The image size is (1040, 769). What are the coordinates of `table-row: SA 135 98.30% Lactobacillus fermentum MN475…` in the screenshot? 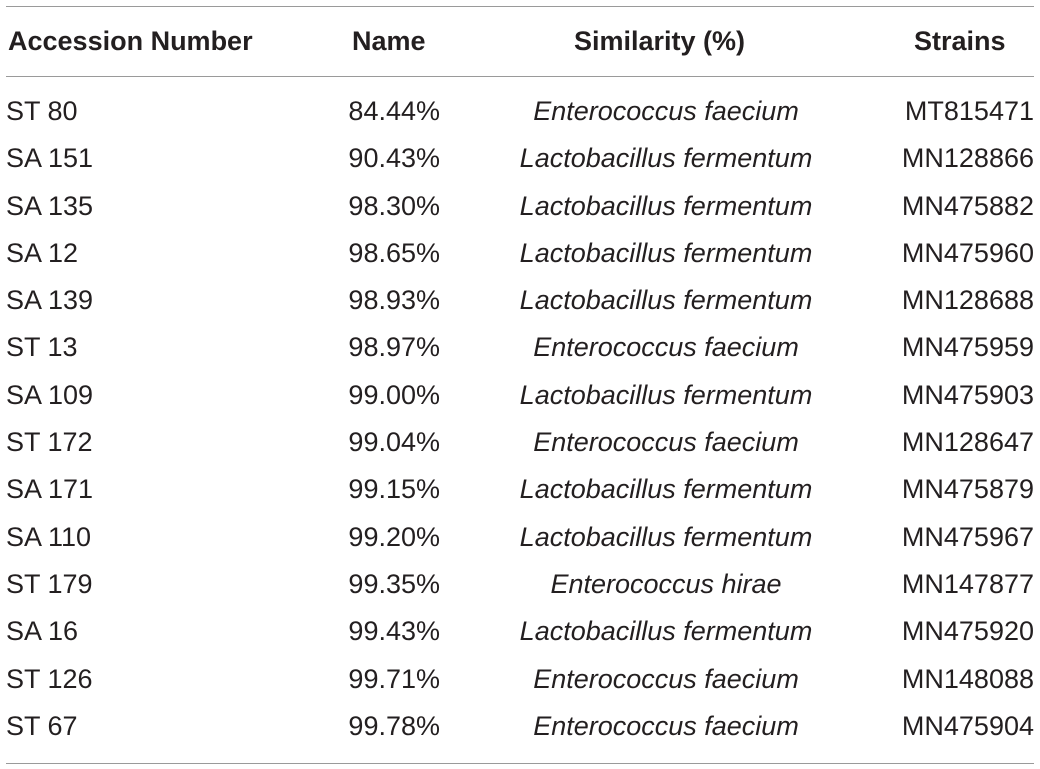 It's located at (520, 206).